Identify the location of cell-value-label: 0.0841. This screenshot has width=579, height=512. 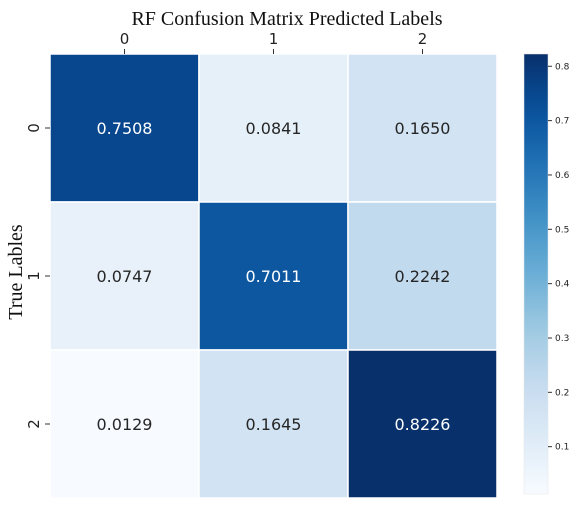
(274, 128).